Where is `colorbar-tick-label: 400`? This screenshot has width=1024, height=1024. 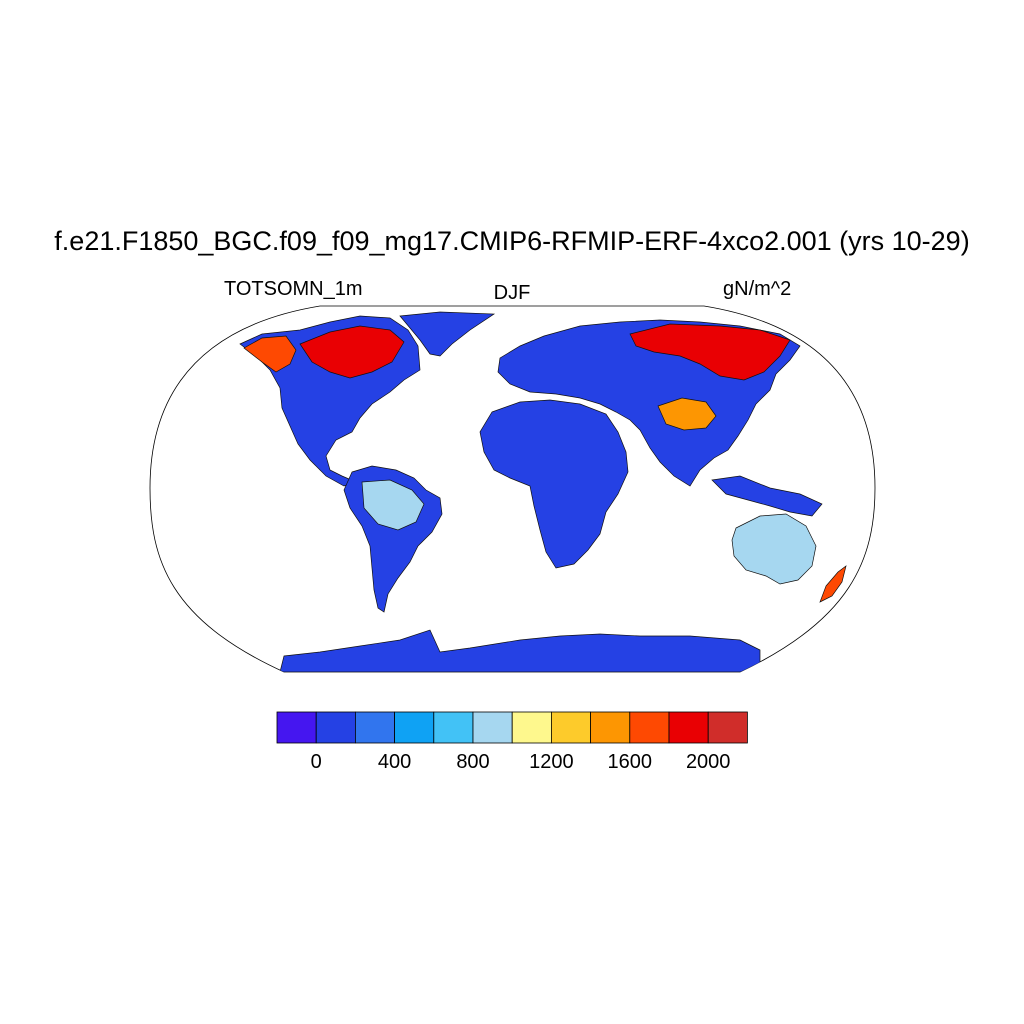
colorbar-tick-label: 400 is located at coordinates (394, 762).